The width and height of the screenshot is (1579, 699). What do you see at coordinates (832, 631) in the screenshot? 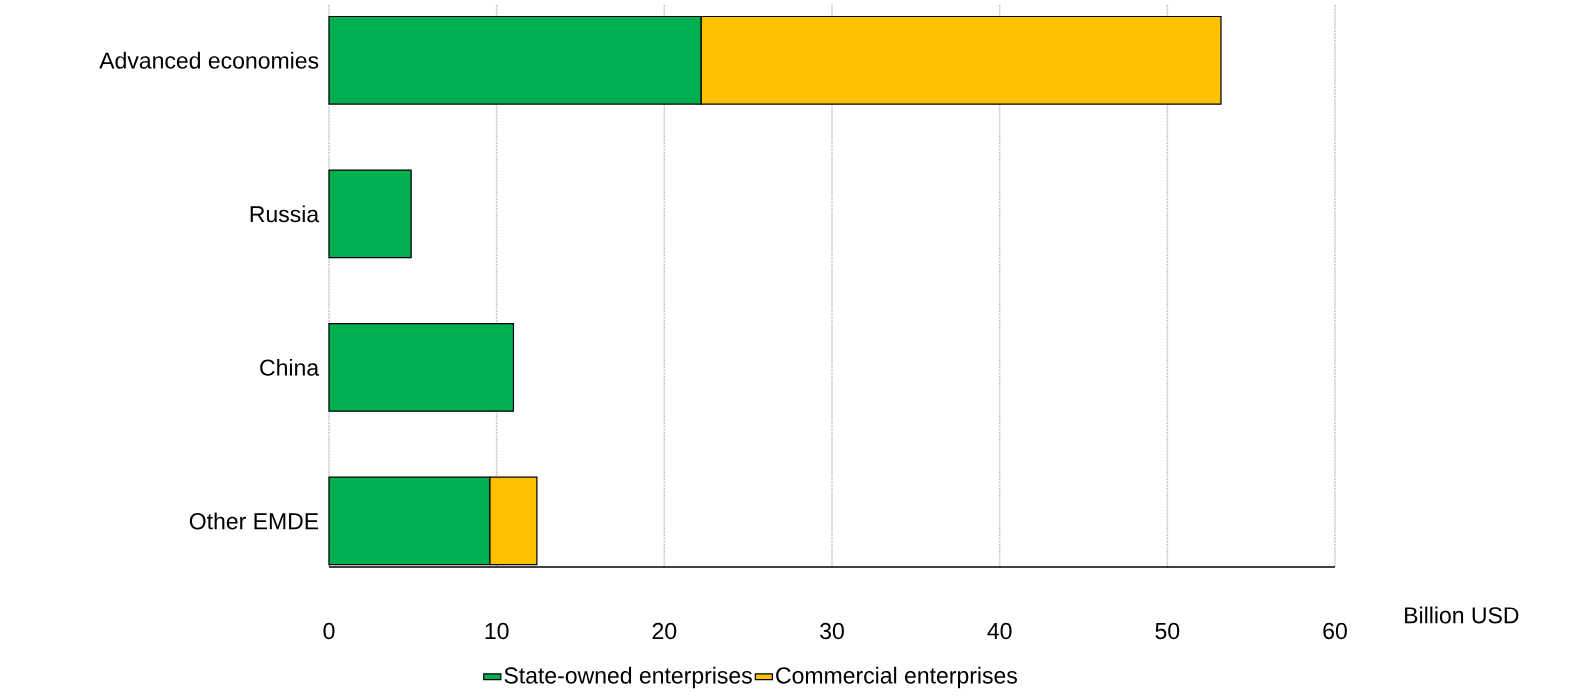
I see `x-tick-label: 30` at bounding box center [832, 631].